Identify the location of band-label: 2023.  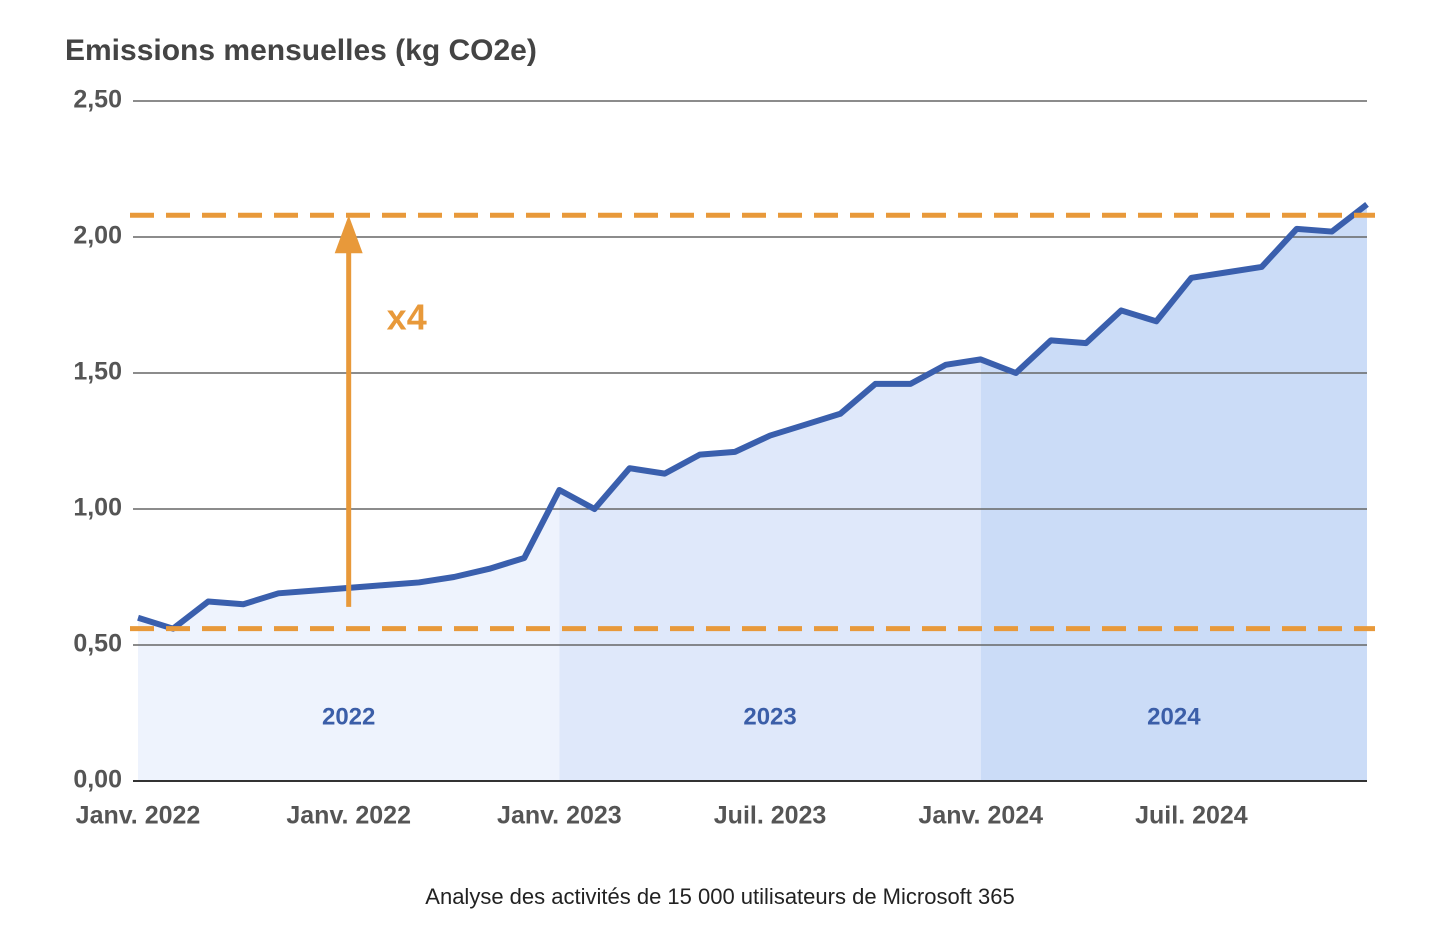
(769, 716).